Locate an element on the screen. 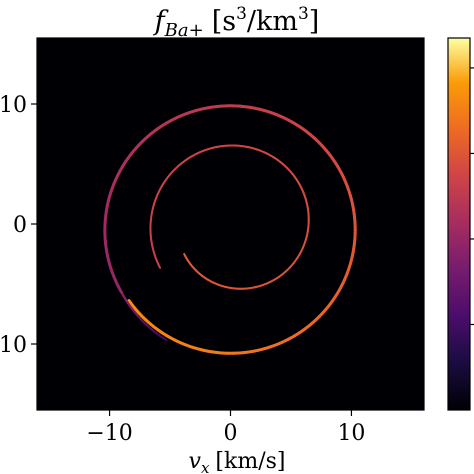 Image resolution: width=474 pixels, height=474 pixels. outer-ring-segment is located at coordinates (130, 302).